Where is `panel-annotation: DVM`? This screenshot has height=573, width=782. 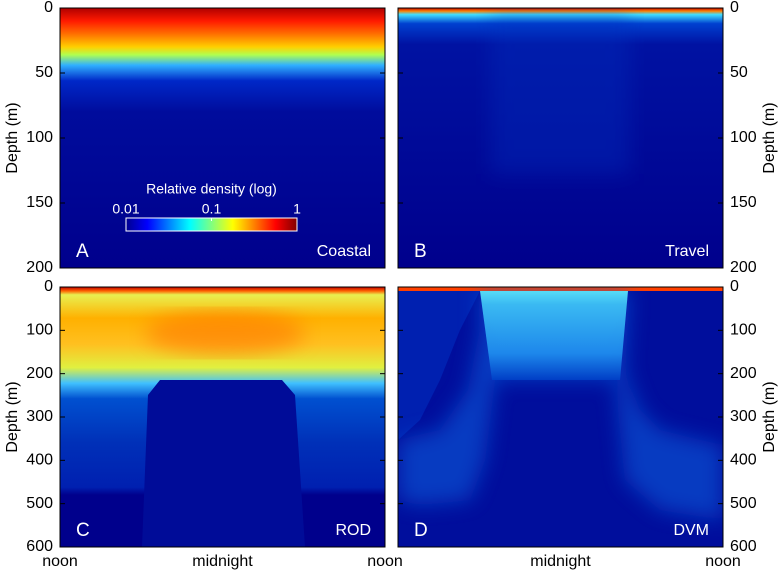
panel-annotation: DVM is located at coordinates (691, 530).